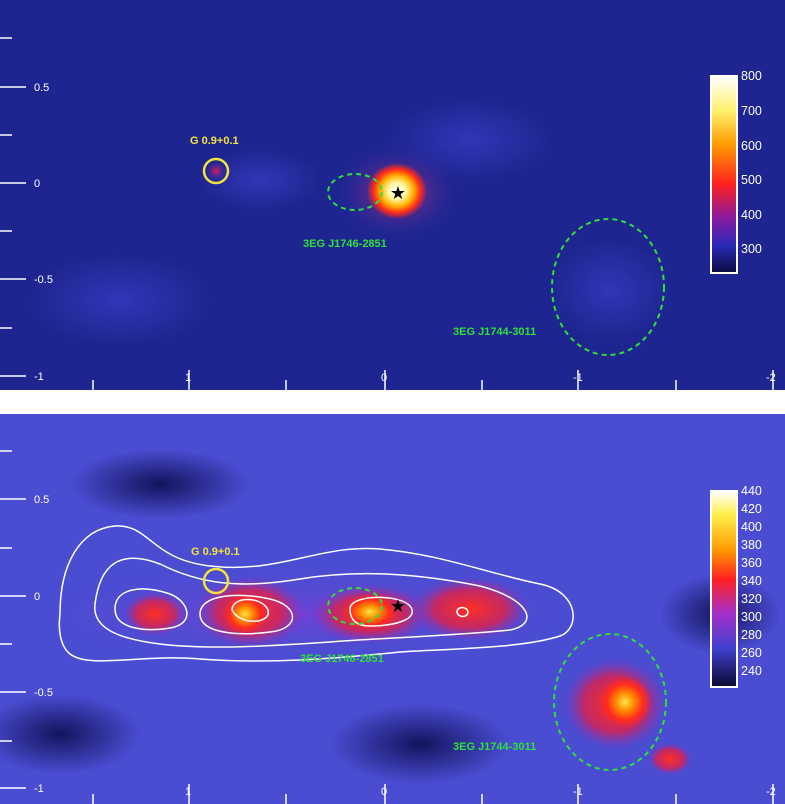  Describe the element at coordinates (751, 146) in the screenshot. I see `colorbar-label: 600` at that location.